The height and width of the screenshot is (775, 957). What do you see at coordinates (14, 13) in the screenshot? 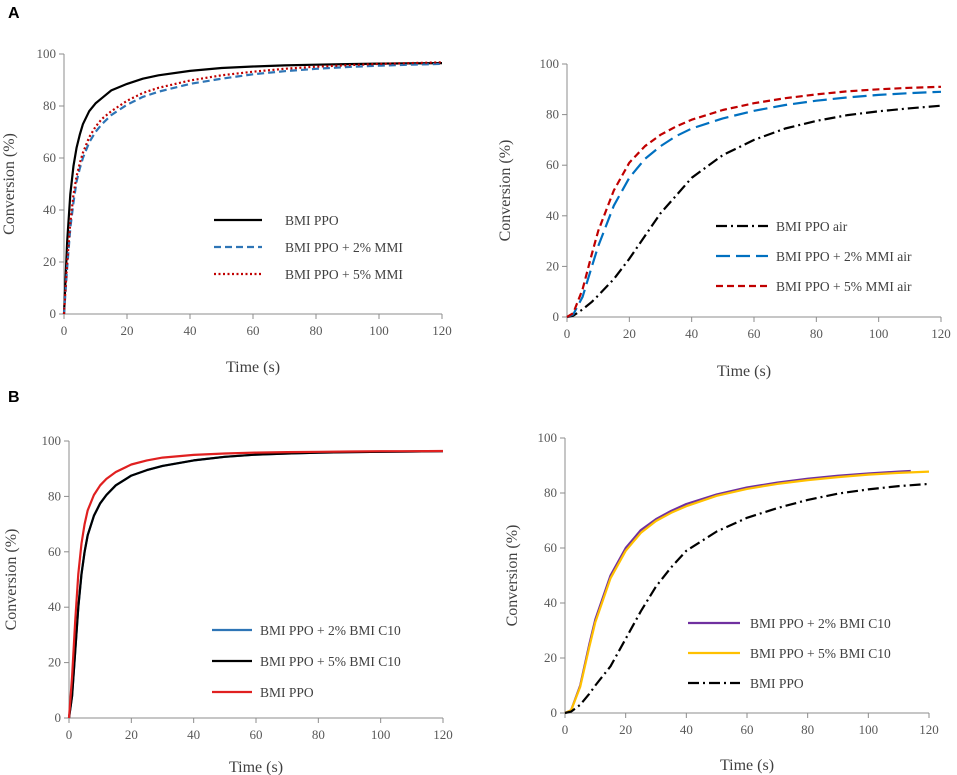
I see `panel-label-a: A` at bounding box center [14, 13].